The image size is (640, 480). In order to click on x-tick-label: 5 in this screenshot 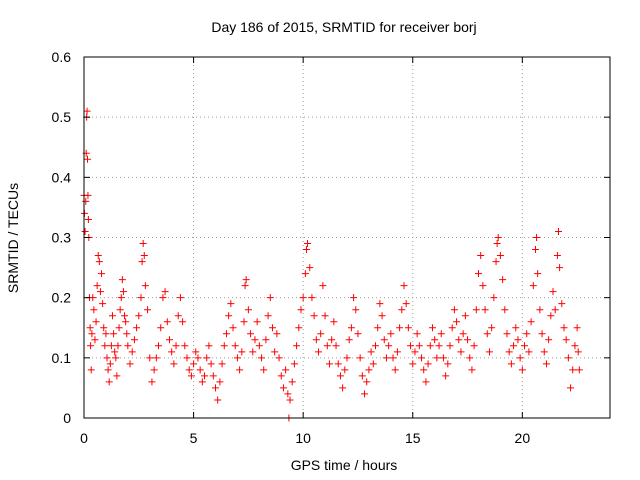, I will do `click(194, 438)`.